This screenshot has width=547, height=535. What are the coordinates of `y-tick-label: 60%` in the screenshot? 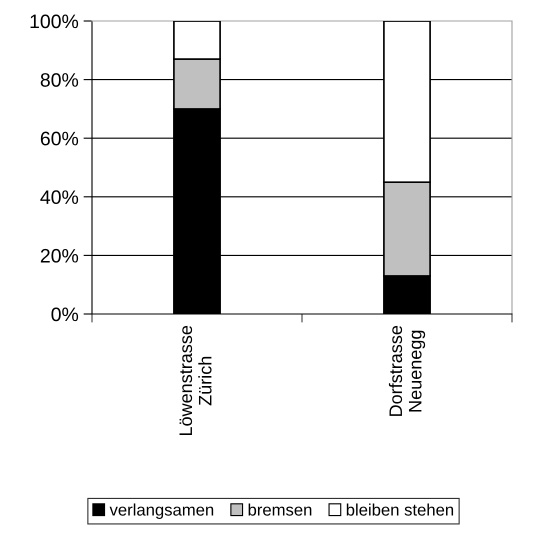 It's located at (59, 139).